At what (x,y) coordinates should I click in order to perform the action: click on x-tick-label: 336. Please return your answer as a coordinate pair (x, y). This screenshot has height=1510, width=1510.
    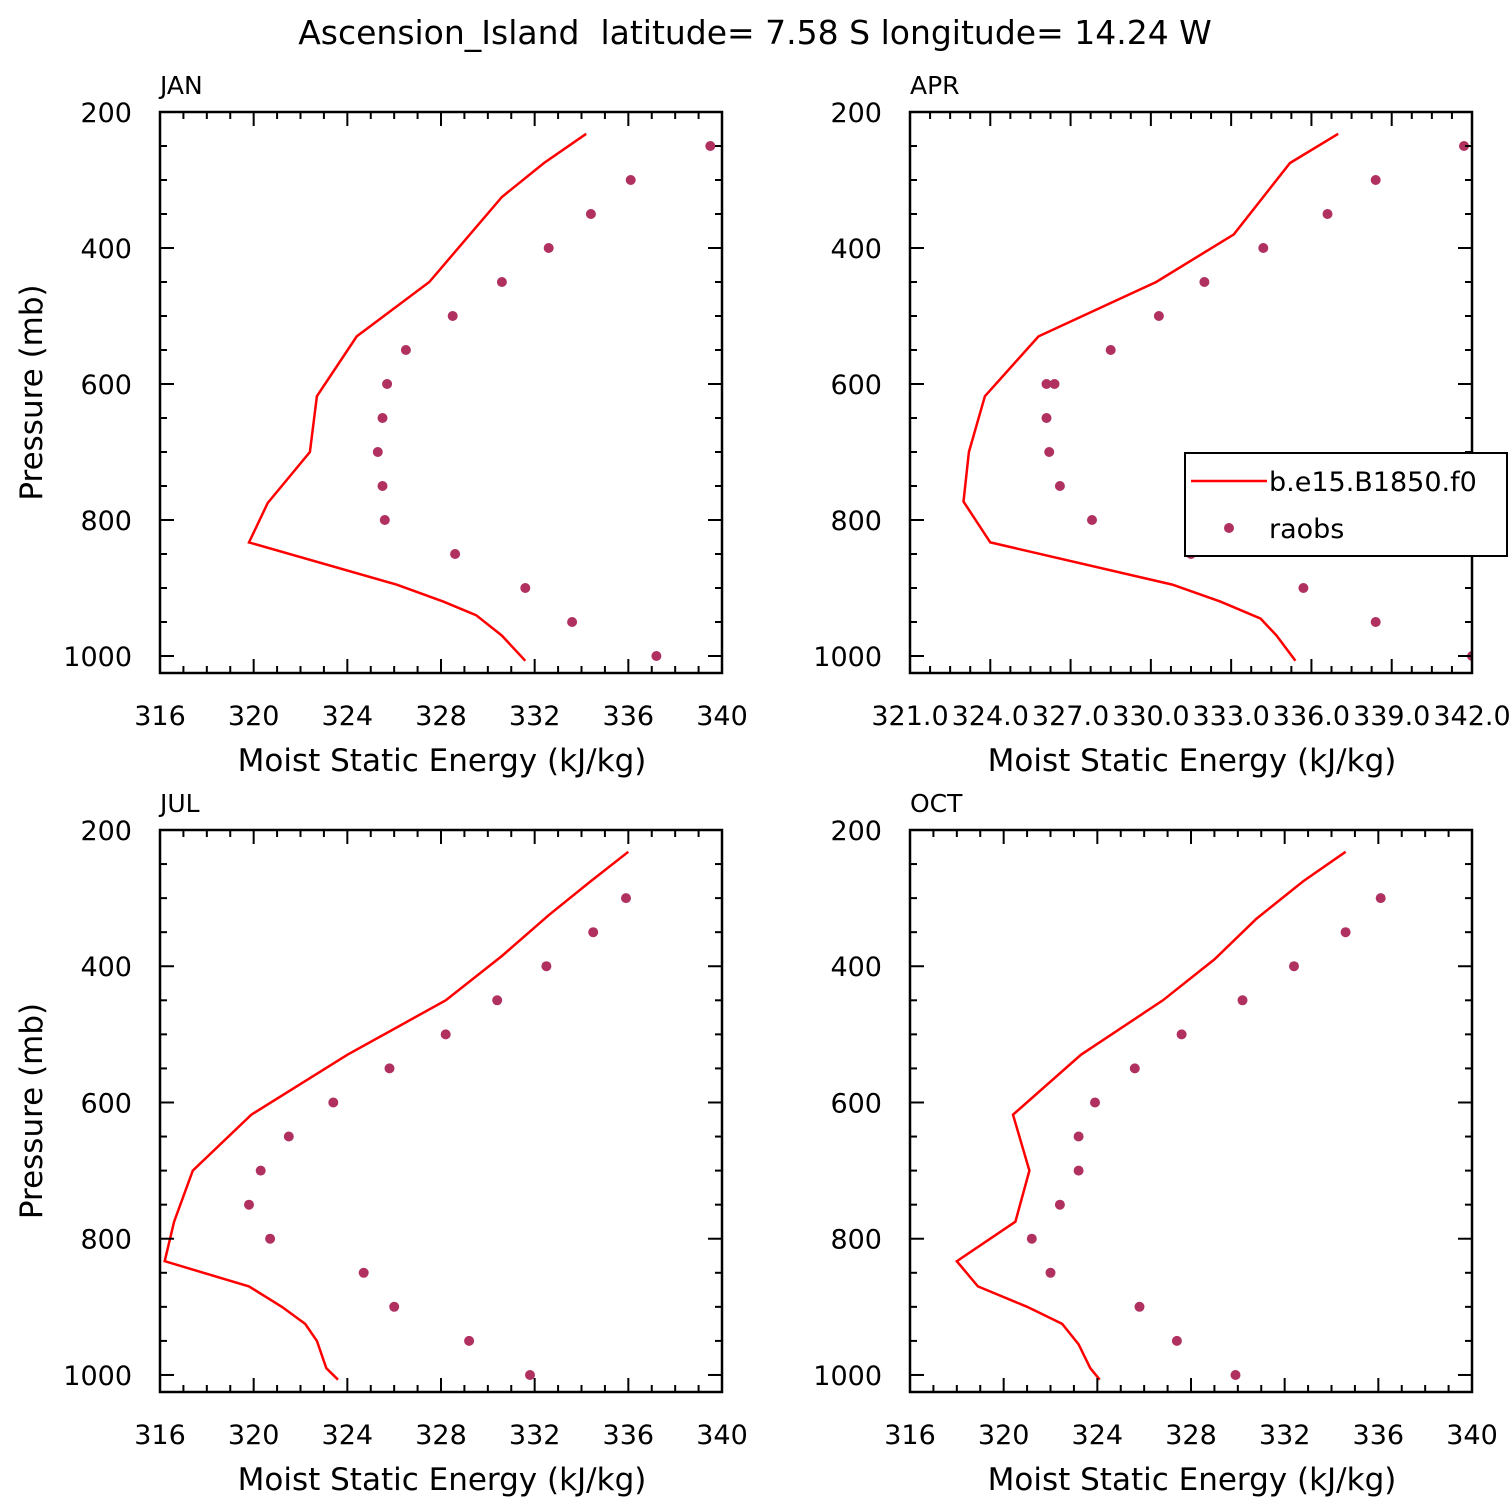
    Looking at the image, I should click on (629, 1435).